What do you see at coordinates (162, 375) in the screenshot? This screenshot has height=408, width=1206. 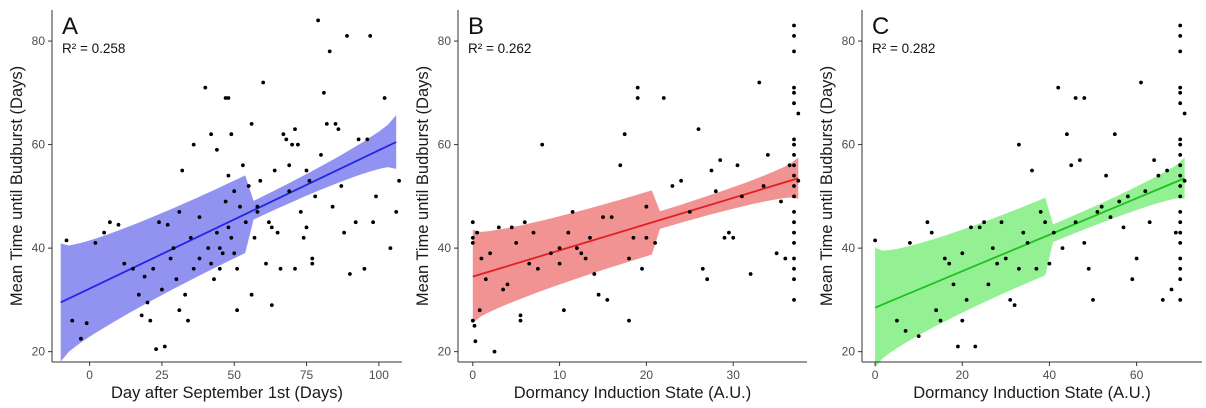 I see `x-tick-label: 25` at bounding box center [162, 375].